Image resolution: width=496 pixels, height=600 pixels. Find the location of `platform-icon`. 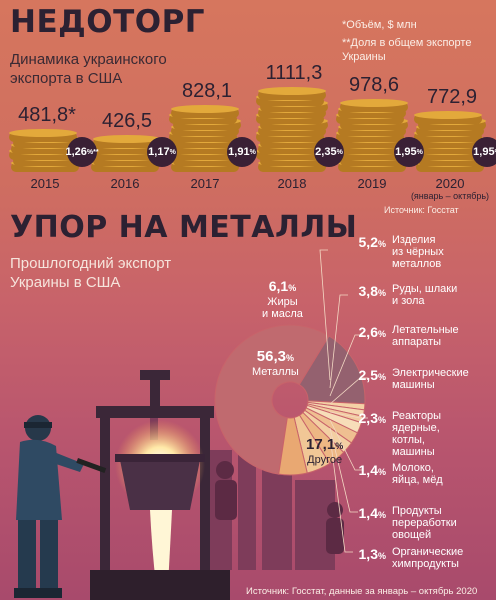

platform-icon is located at coordinates (160, 585).